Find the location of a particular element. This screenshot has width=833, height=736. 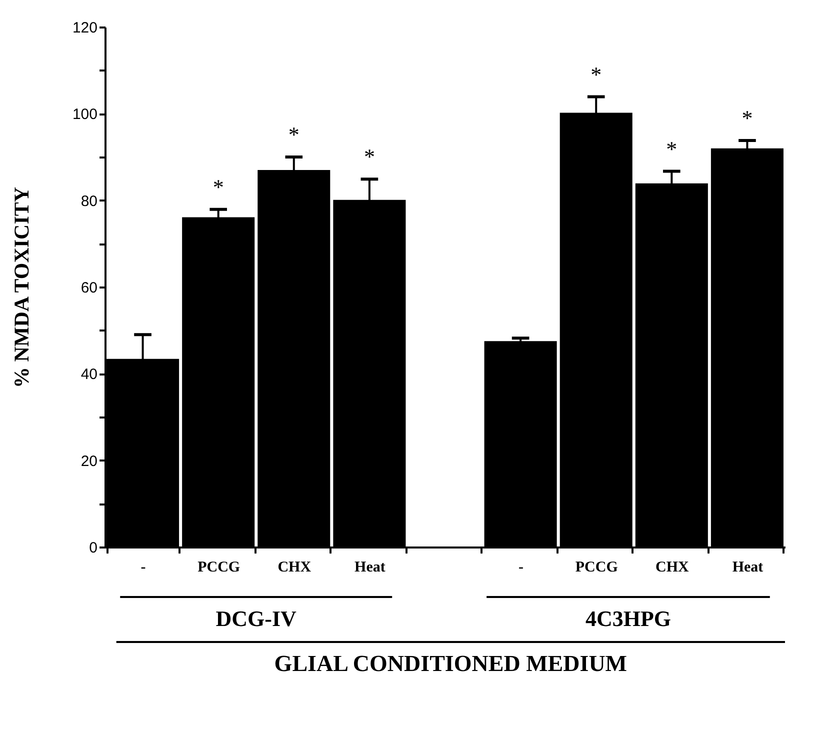

y-tick-label: 40 is located at coordinates (89, 375).